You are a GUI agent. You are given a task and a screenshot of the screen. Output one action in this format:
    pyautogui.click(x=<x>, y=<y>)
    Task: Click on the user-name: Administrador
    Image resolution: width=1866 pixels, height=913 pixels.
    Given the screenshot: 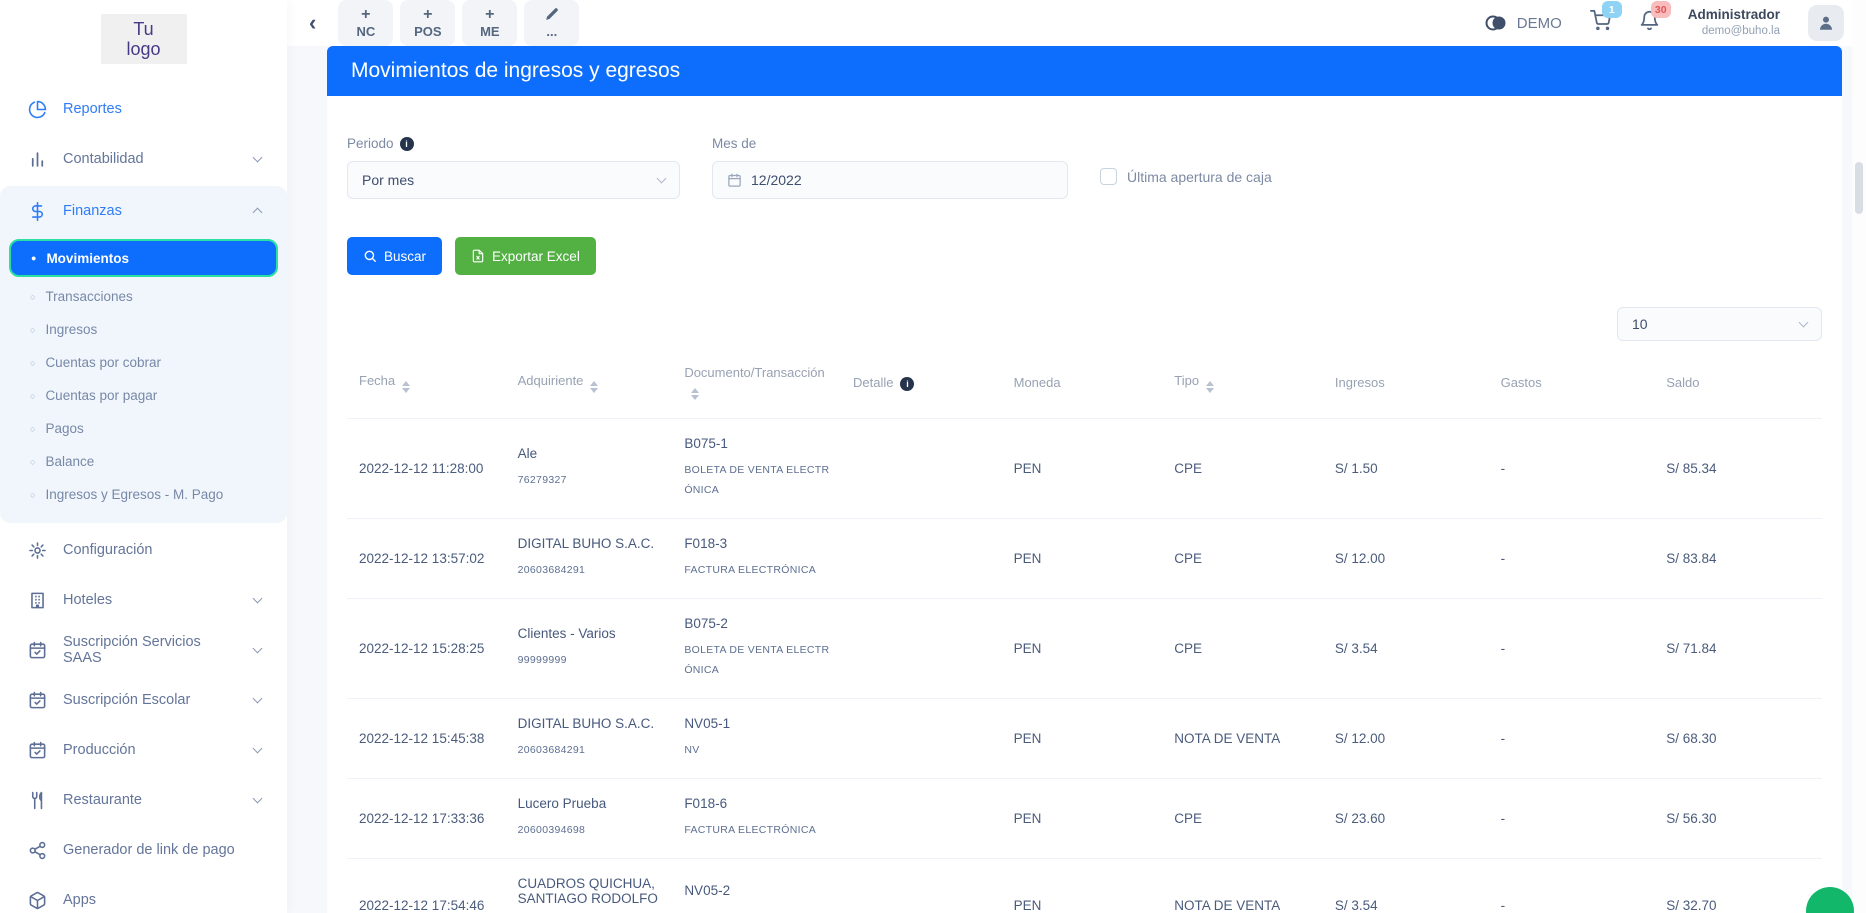 What is the action you would take?
    pyautogui.click(x=1733, y=15)
    